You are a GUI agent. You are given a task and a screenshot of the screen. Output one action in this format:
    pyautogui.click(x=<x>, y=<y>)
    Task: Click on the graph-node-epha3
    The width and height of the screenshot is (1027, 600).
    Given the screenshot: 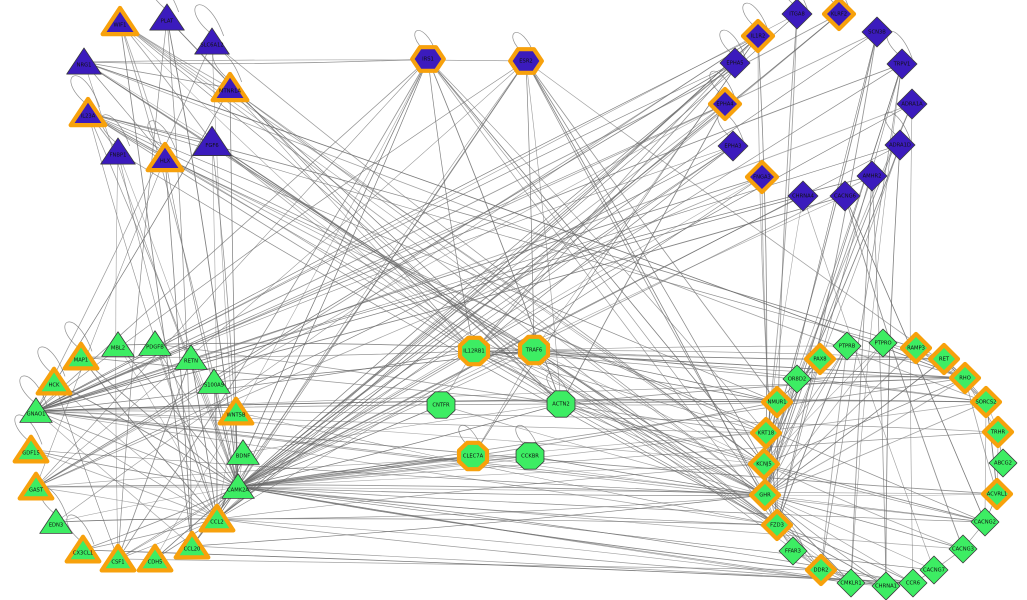 What is the action you would take?
    pyautogui.click(x=733, y=146)
    